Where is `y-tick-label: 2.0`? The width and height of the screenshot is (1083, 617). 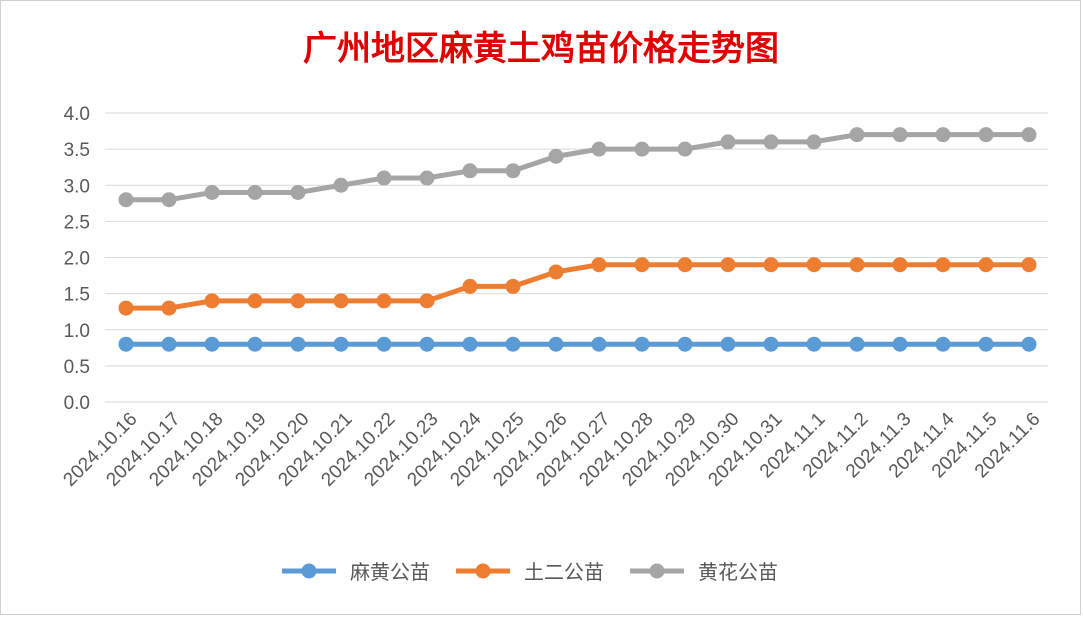 y-tick-label: 2.0 is located at coordinates (77, 259).